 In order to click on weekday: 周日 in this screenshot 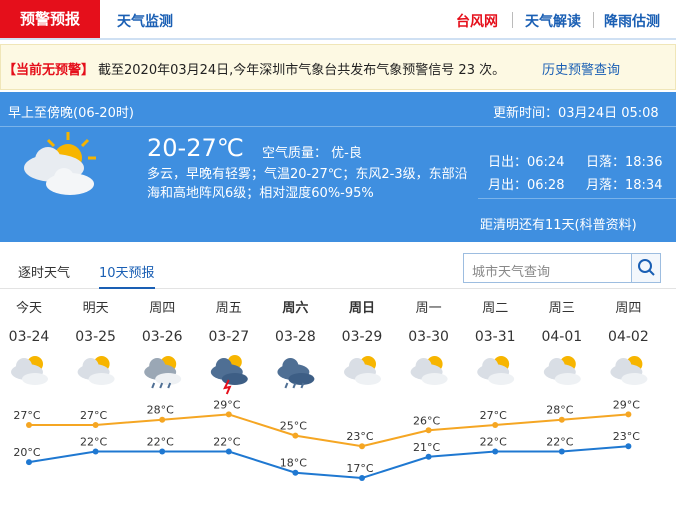, I will do `click(362, 308)`.